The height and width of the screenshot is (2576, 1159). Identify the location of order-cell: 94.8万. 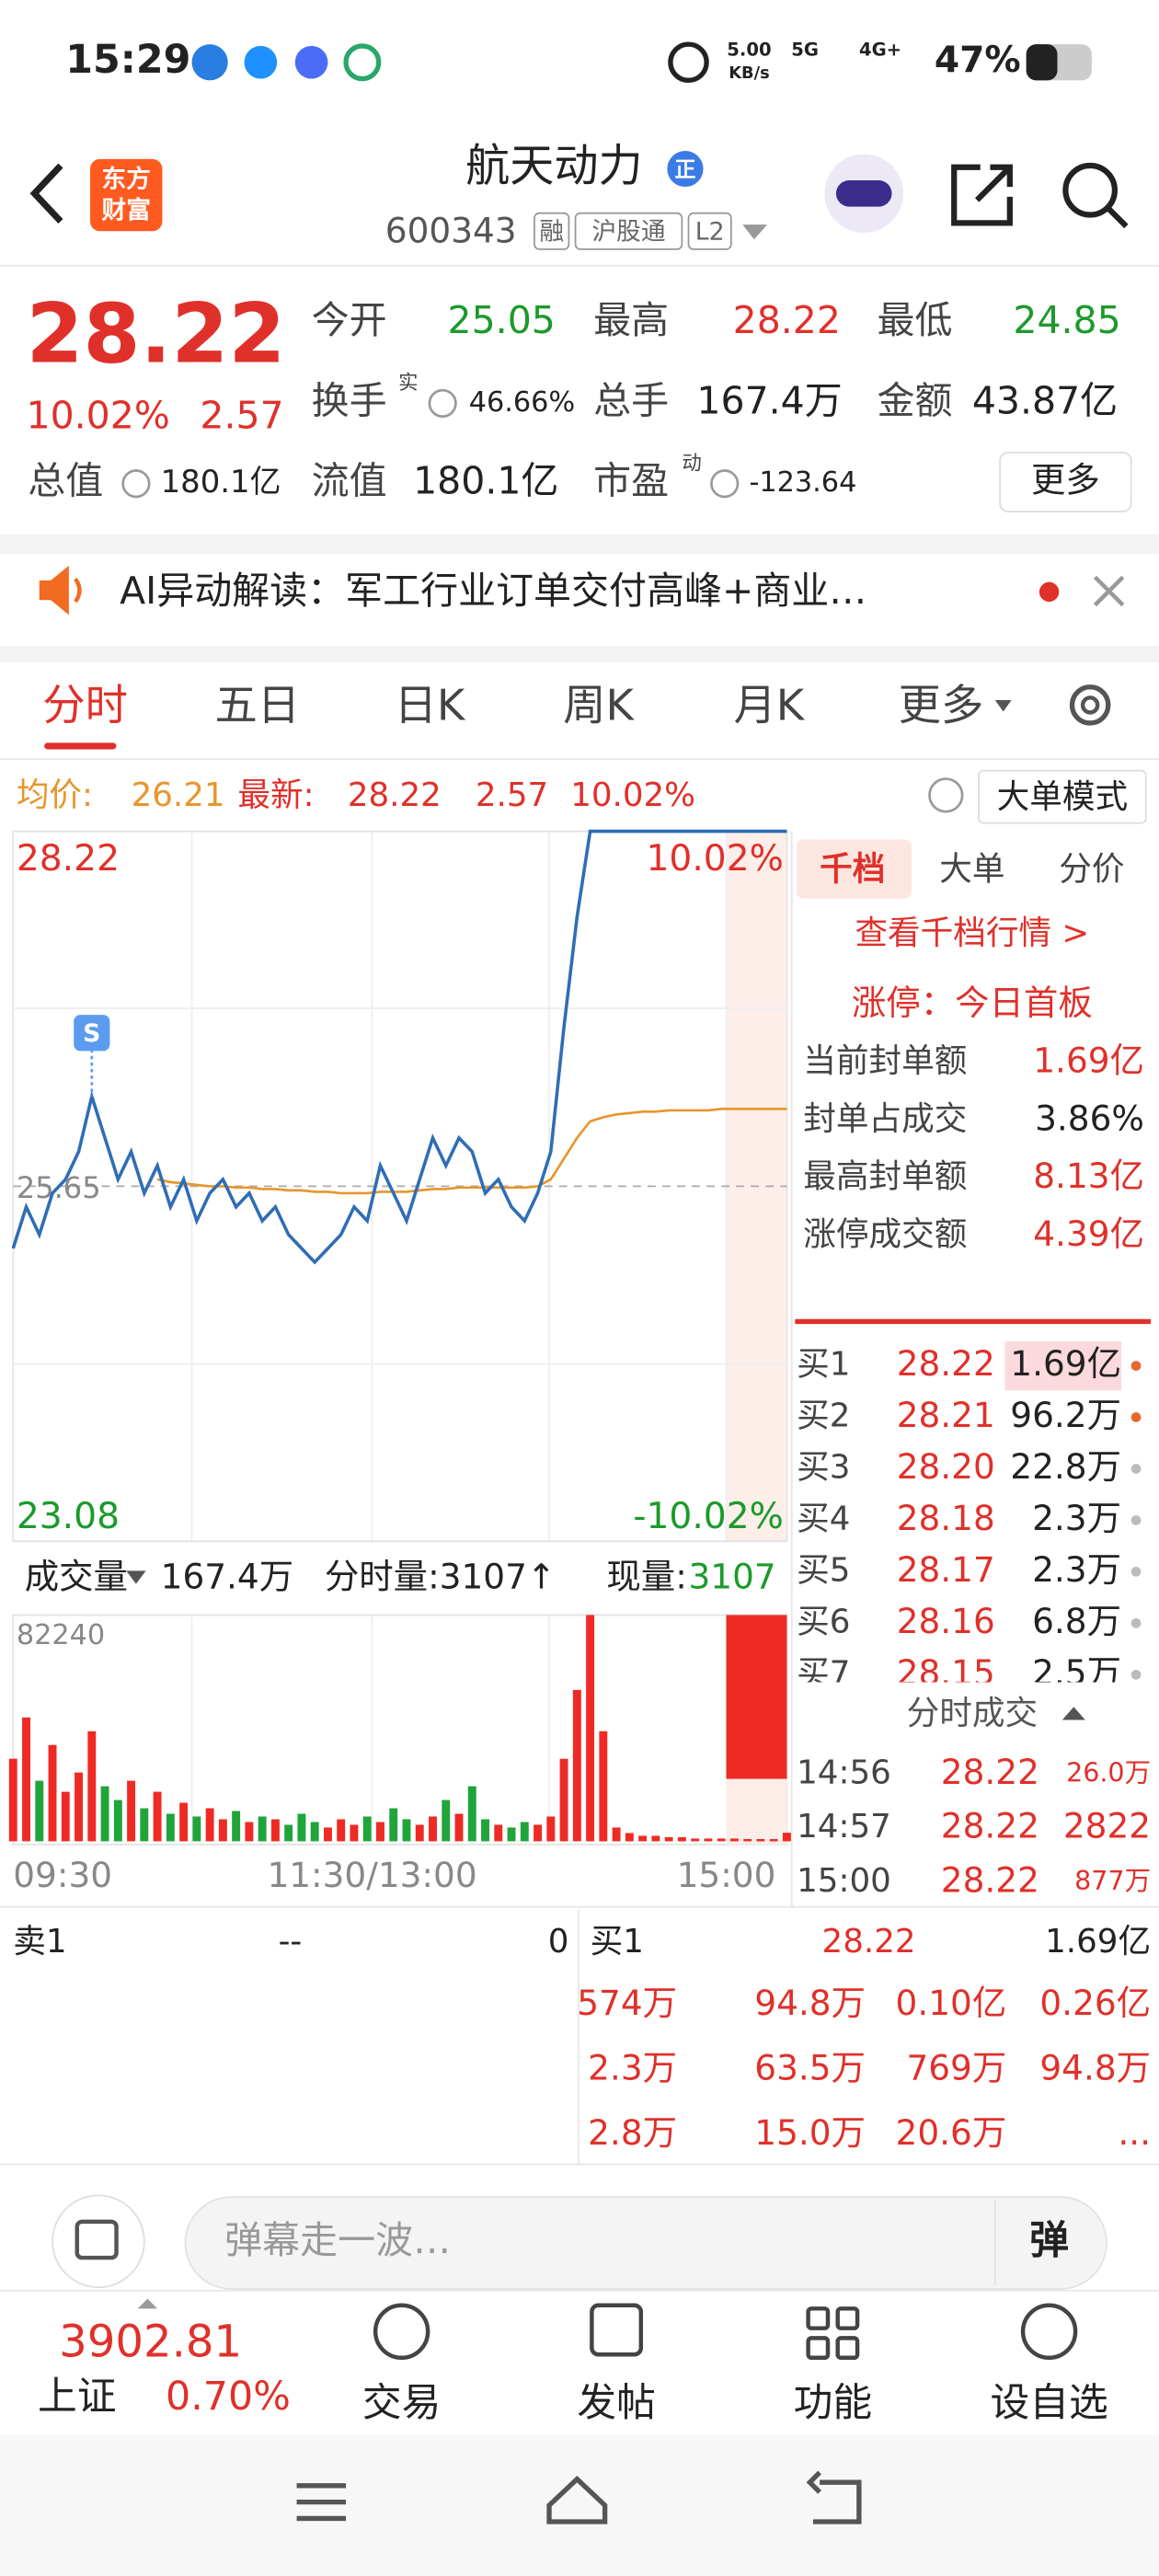
(1095, 2068).